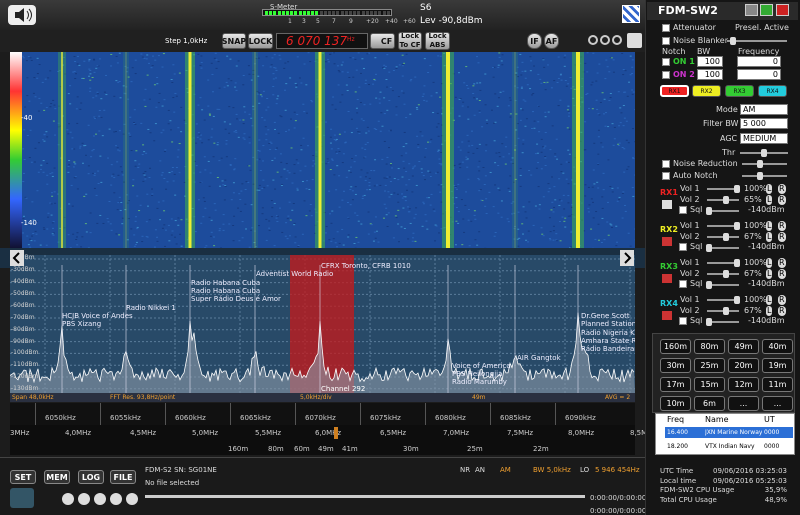 This screenshot has height=515, width=800. Describe the element at coordinates (57, 477) in the screenshot. I see `button: MEM` at that location.